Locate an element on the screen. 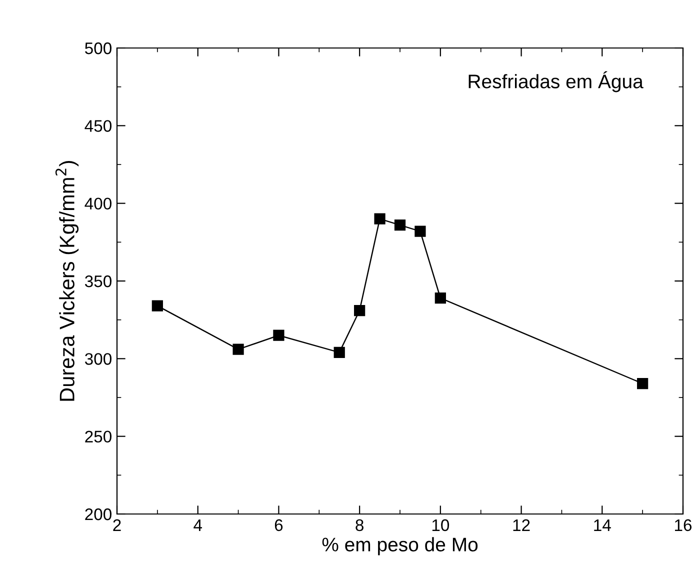 This screenshot has width=694, height=566. x-tick-label: 10 is located at coordinates (441, 525).